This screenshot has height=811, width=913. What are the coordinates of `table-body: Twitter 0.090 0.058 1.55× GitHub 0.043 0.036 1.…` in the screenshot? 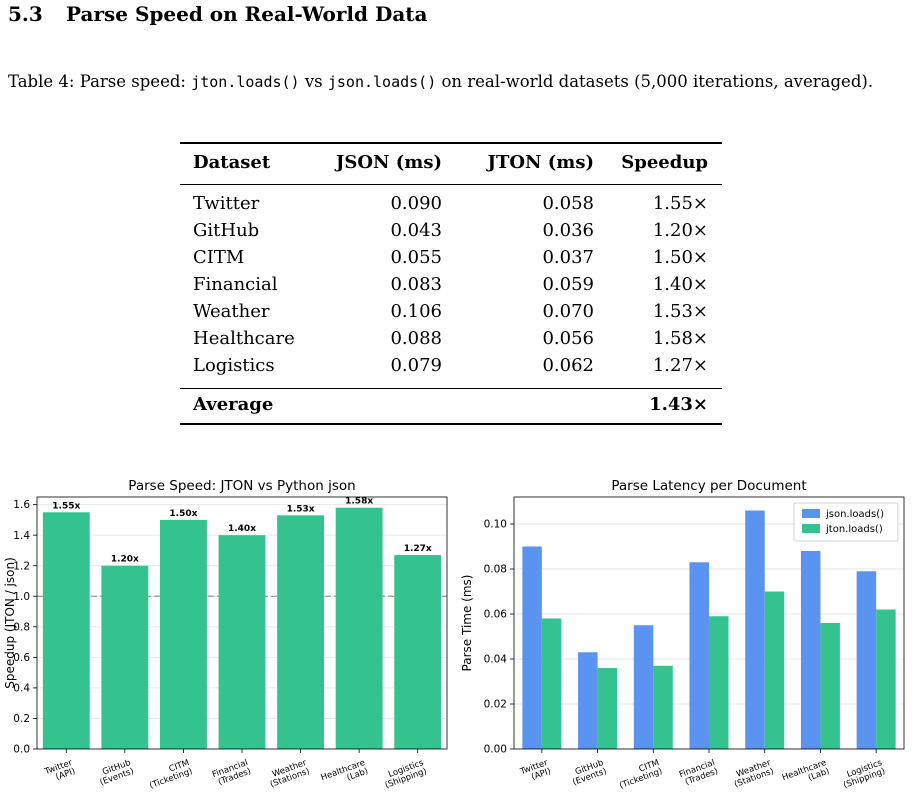 It's located at (451, 285).